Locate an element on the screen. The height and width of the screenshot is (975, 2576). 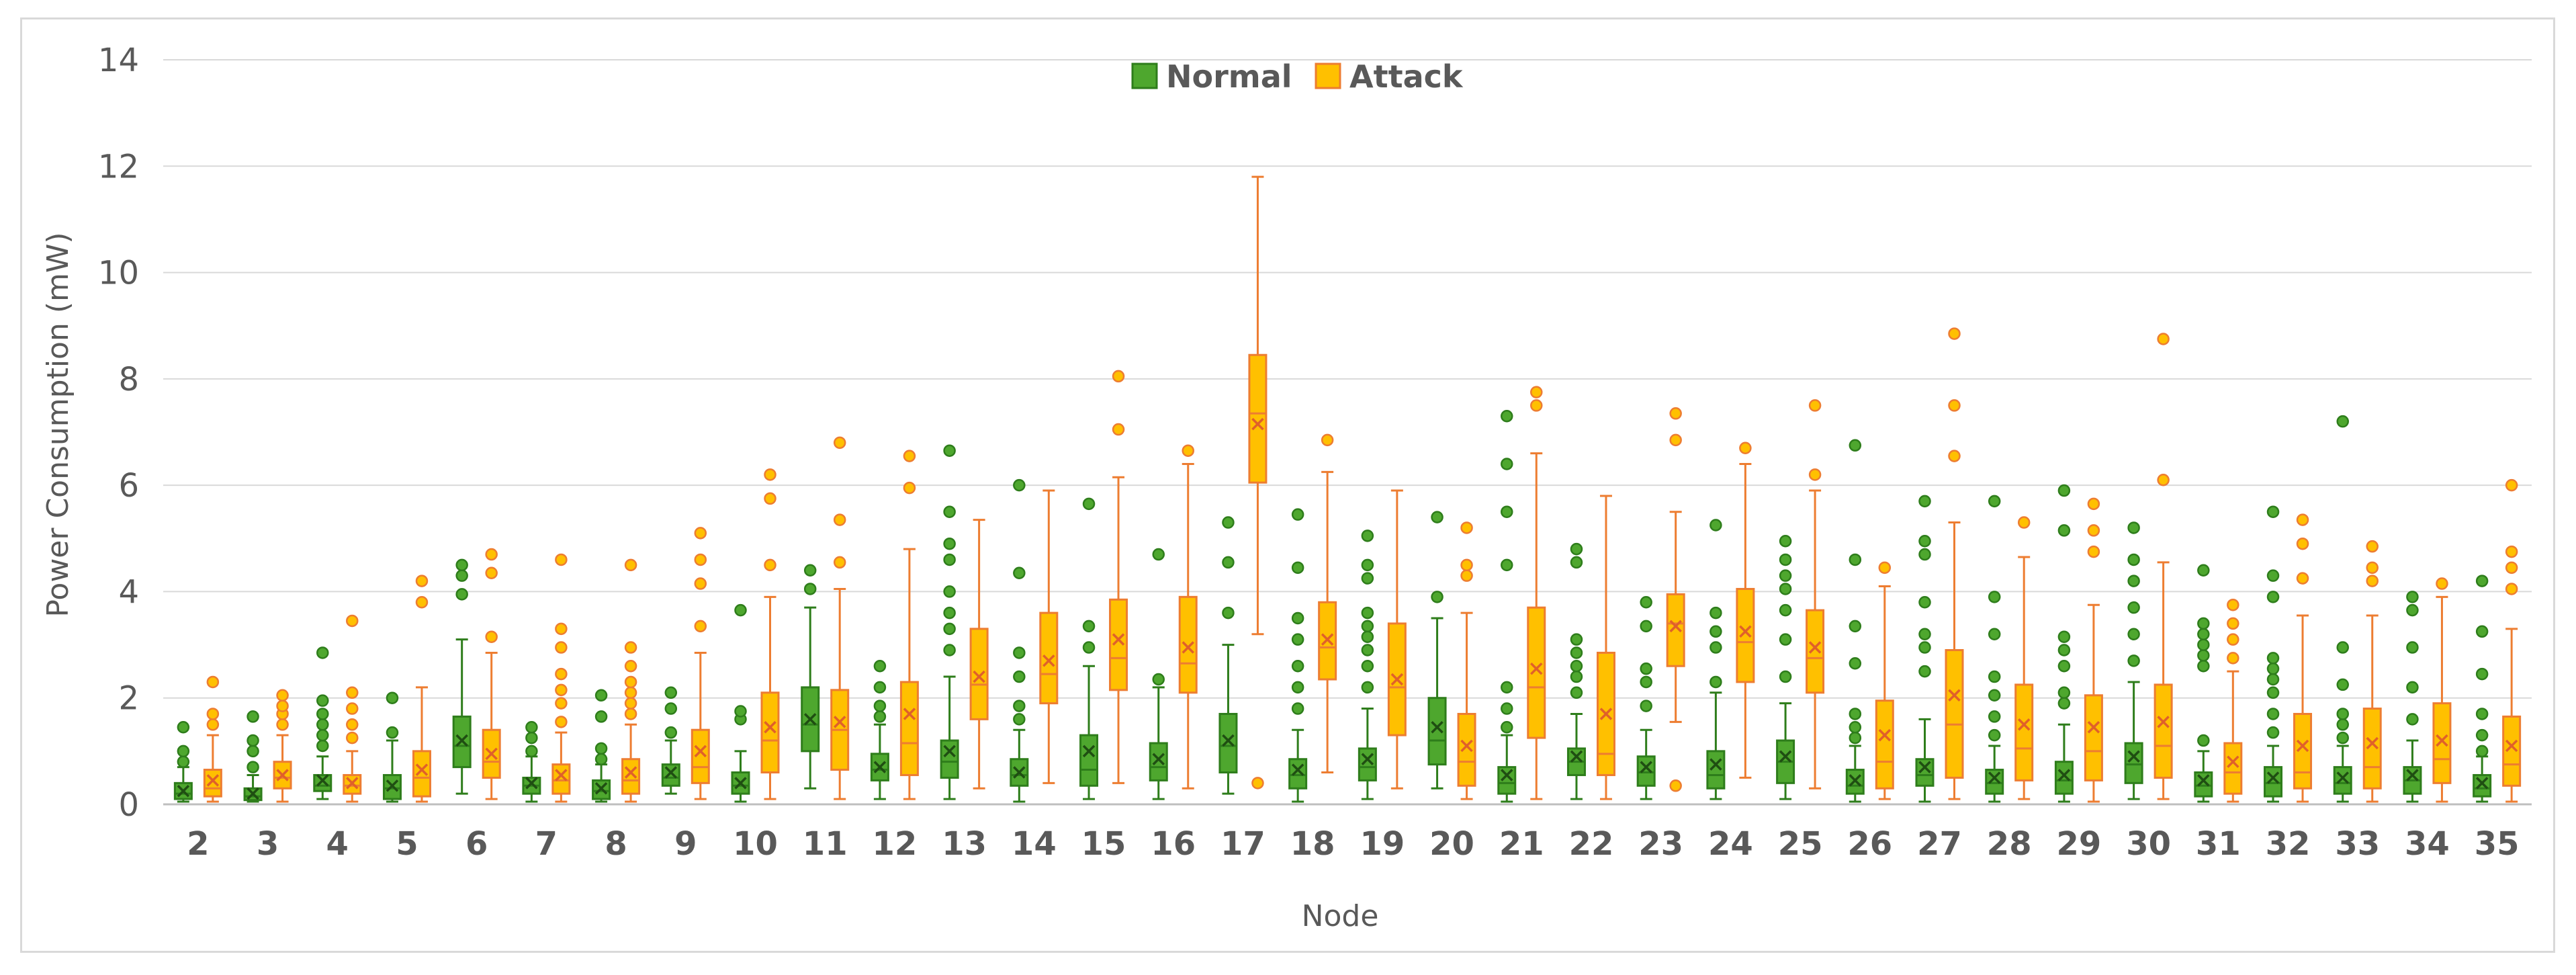
y-axis-ticks: 0 2 4 6 8 10 12 14 is located at coordinates (119, 433).